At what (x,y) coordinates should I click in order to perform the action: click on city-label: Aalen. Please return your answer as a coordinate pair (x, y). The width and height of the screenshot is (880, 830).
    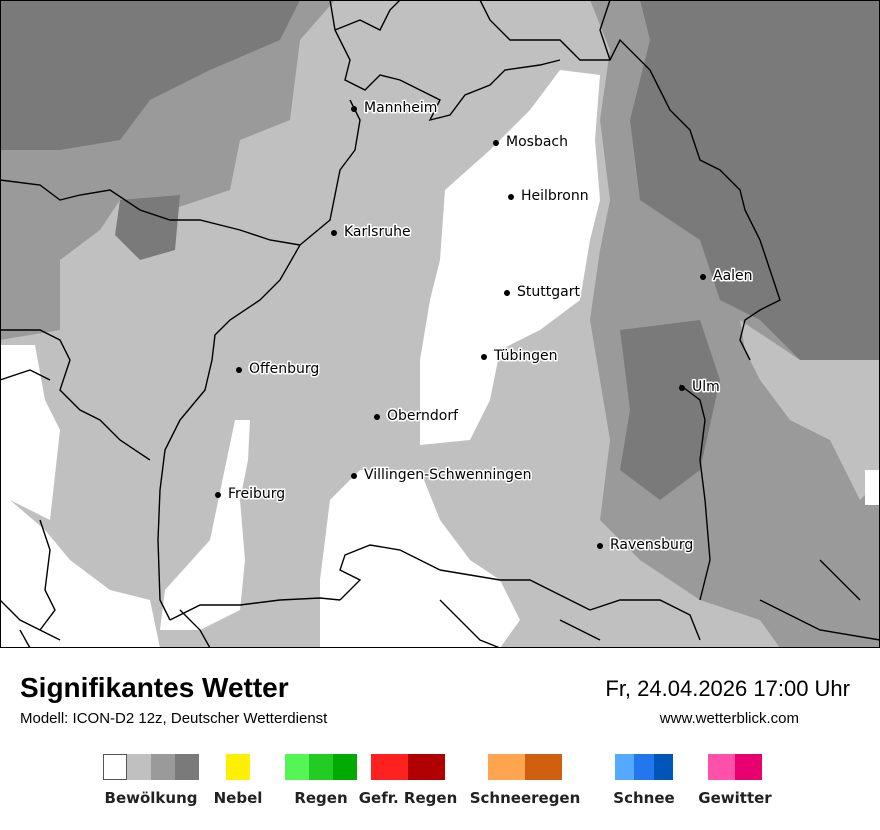
    Looking at the image, I should click on (733, 276).